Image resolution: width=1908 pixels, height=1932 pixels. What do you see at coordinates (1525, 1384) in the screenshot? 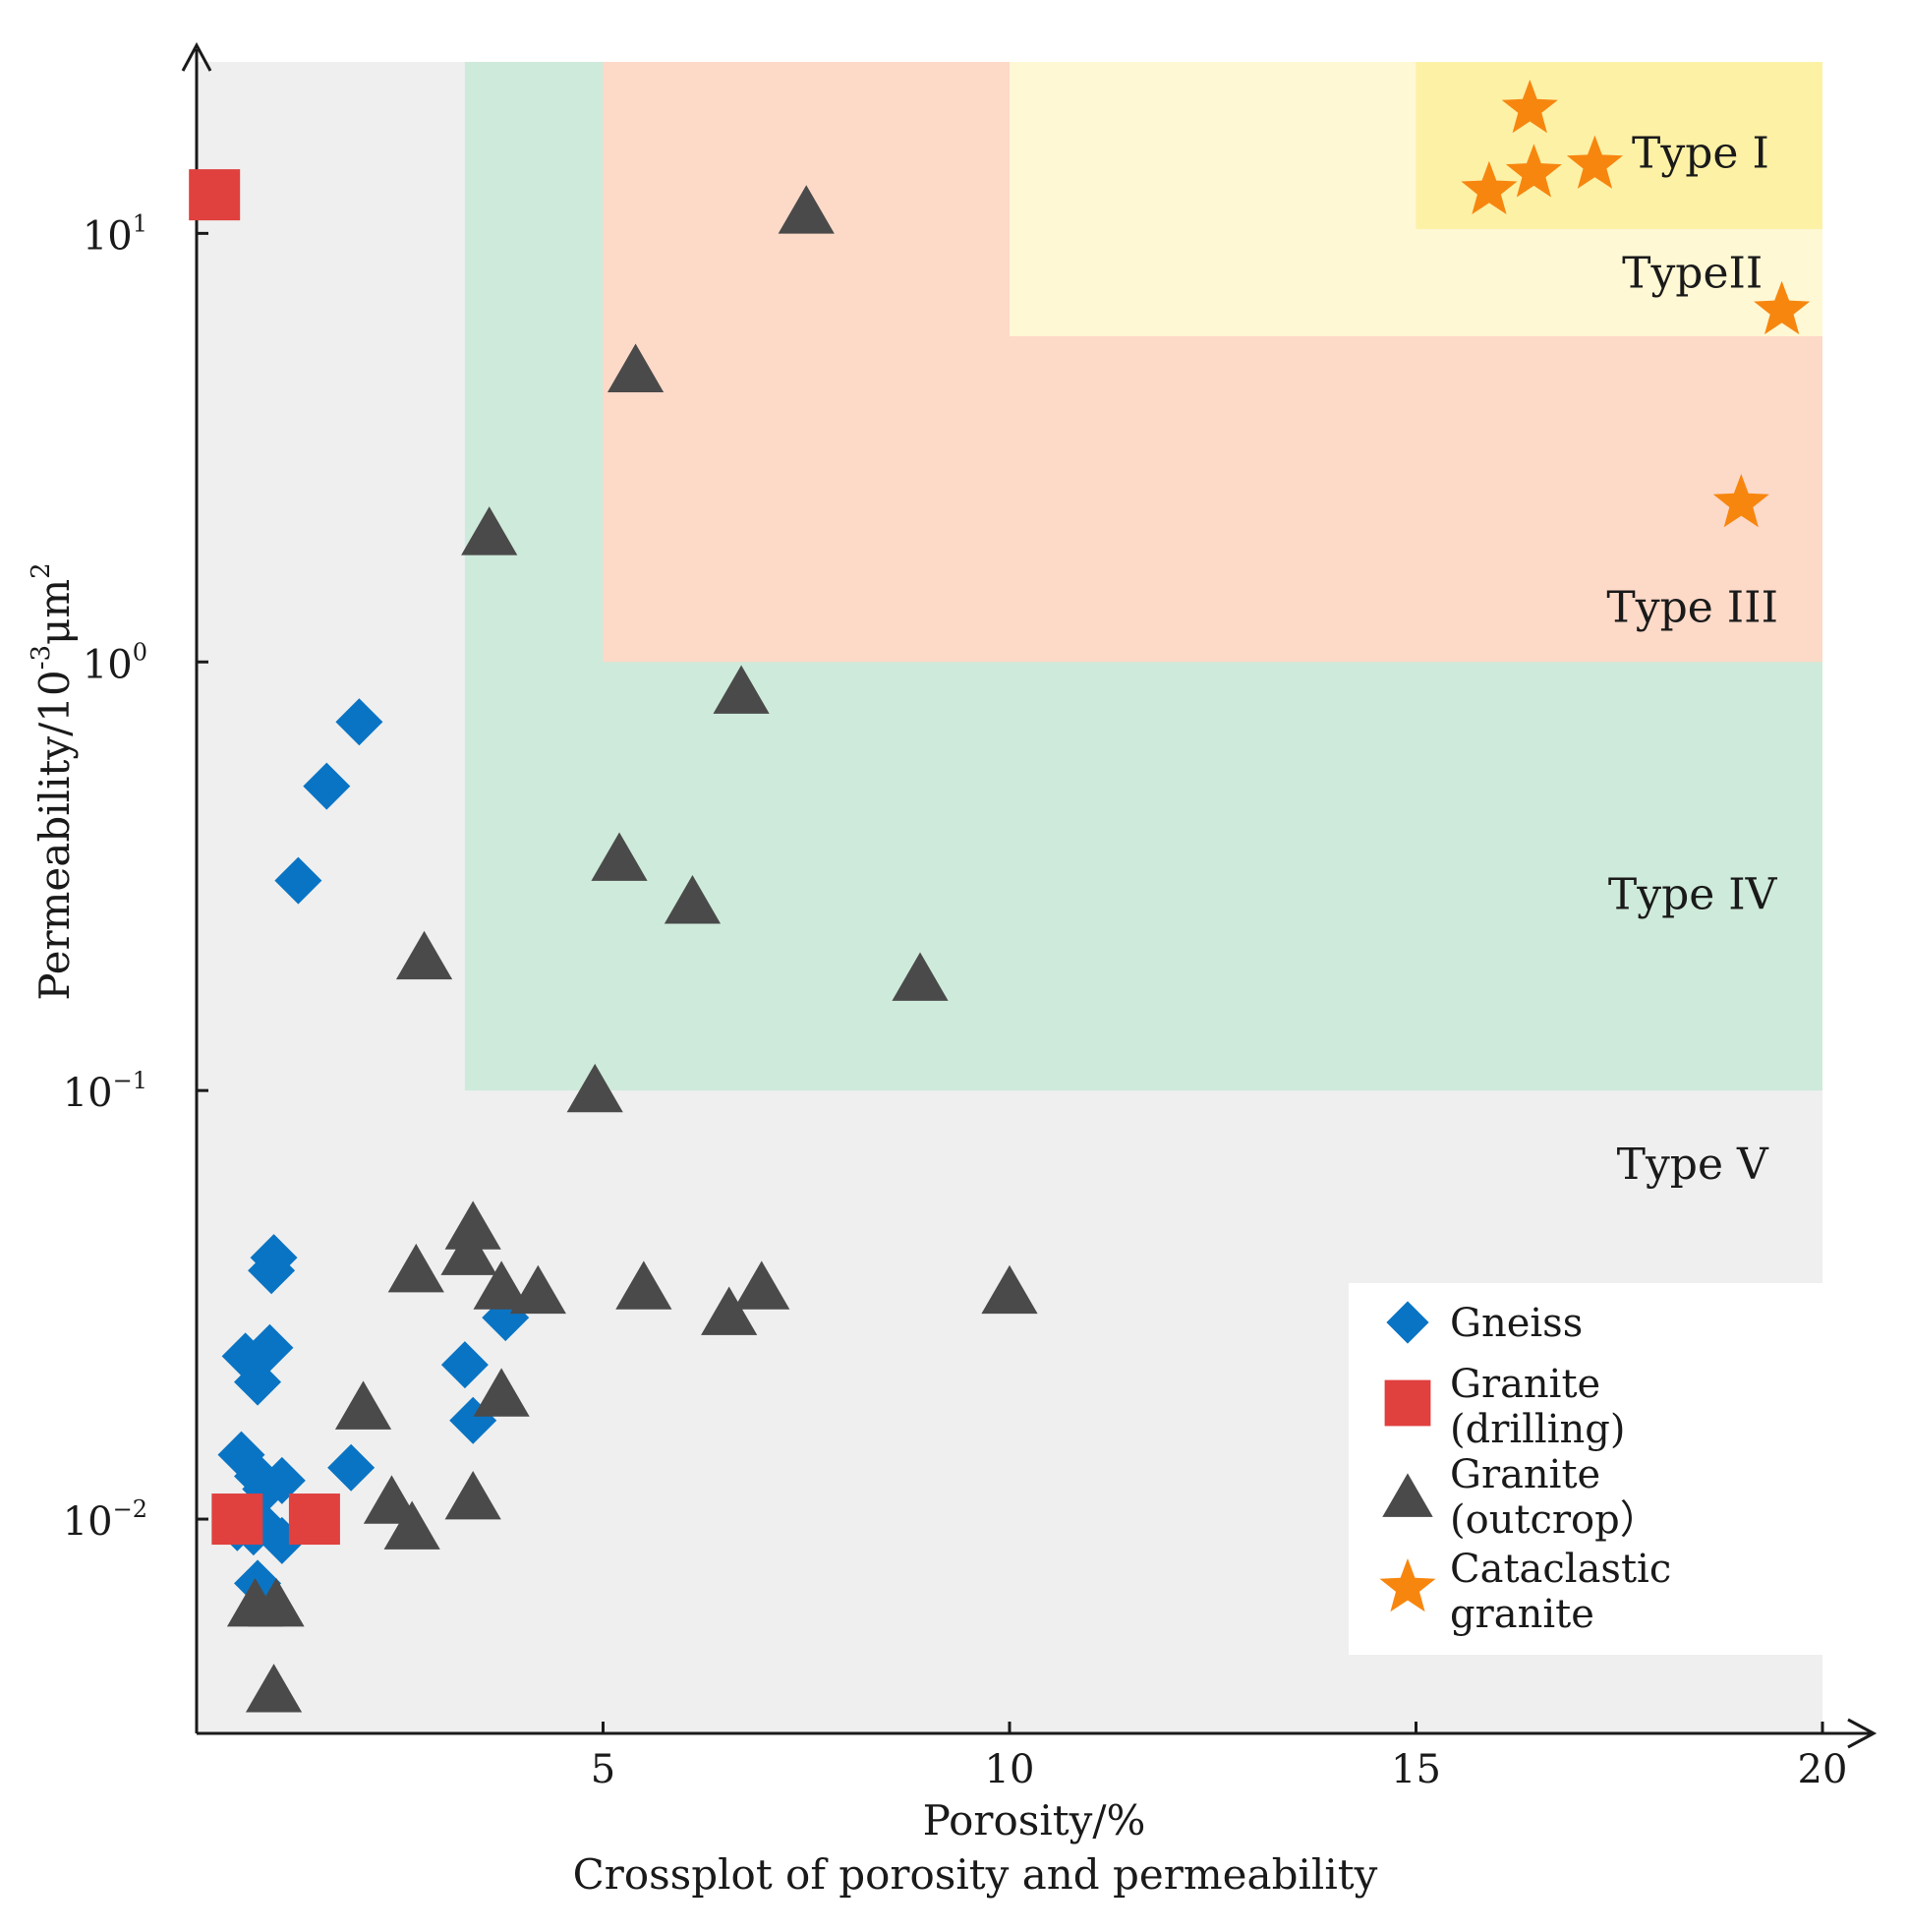
I see `legend-label-granite-drilling: Granite` at bounding box center [1525, 1384].